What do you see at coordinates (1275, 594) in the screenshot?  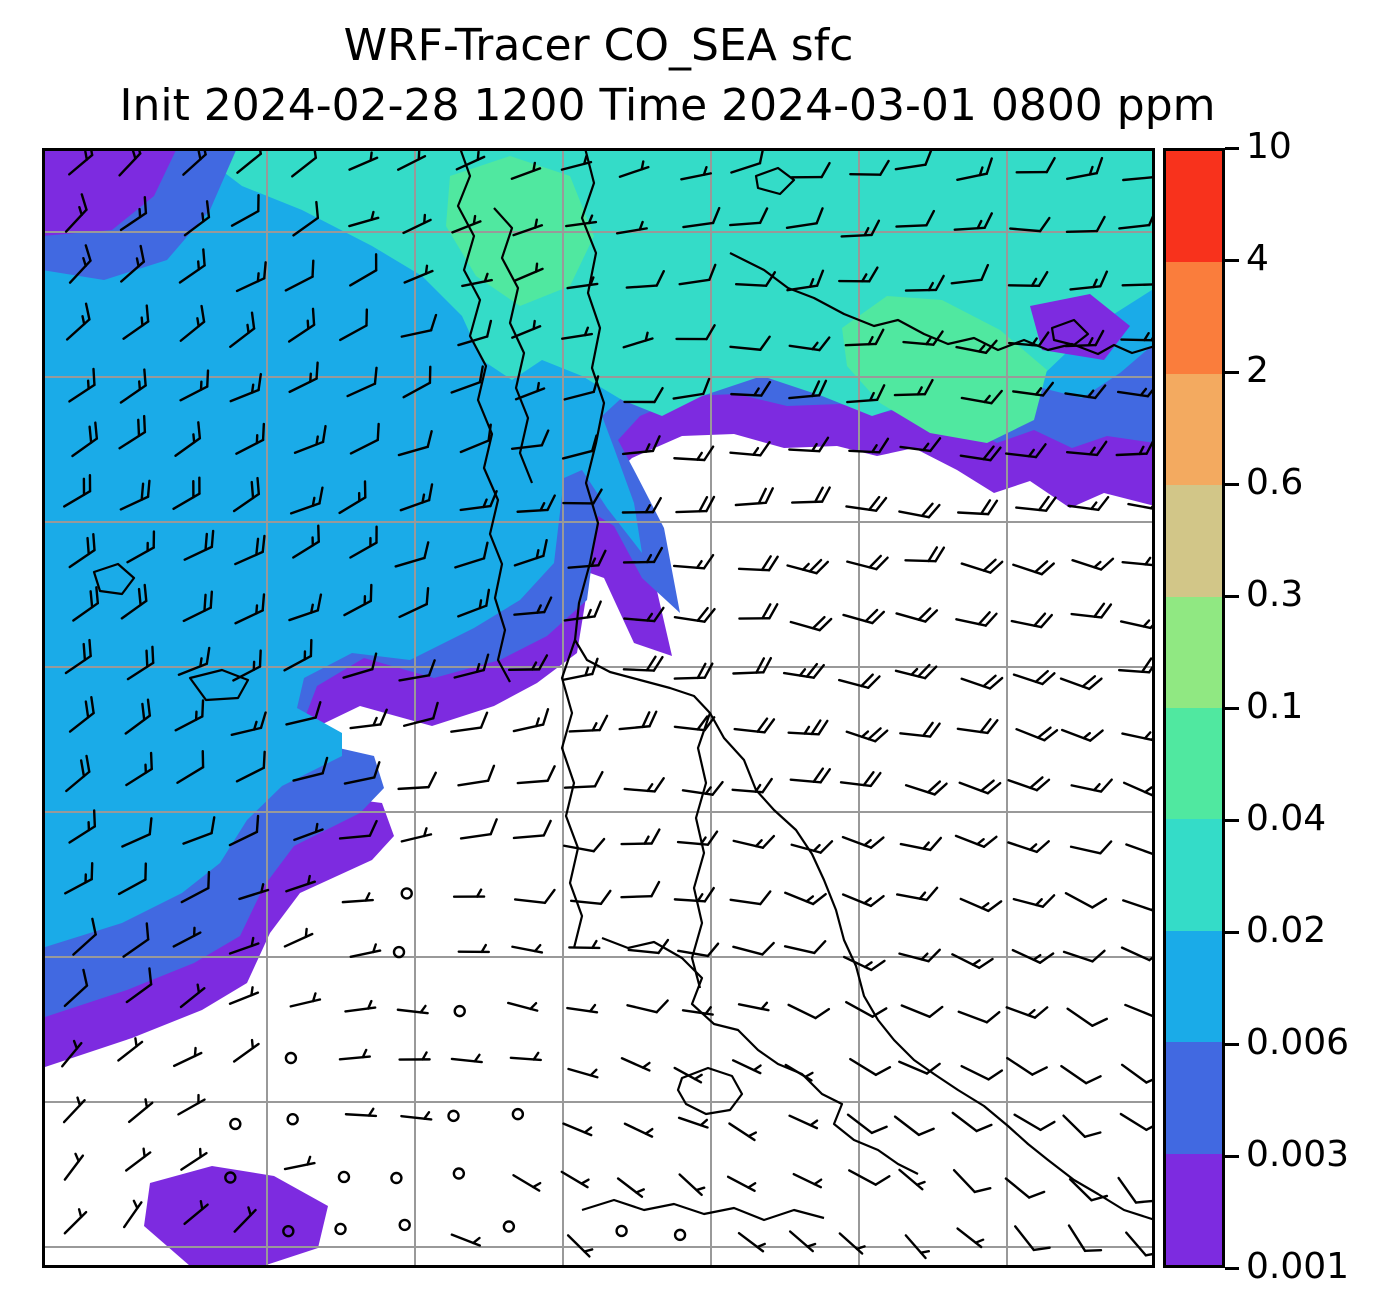 I see `colorbar-tick-label: 0.3` at bounding box center [1275, 594].